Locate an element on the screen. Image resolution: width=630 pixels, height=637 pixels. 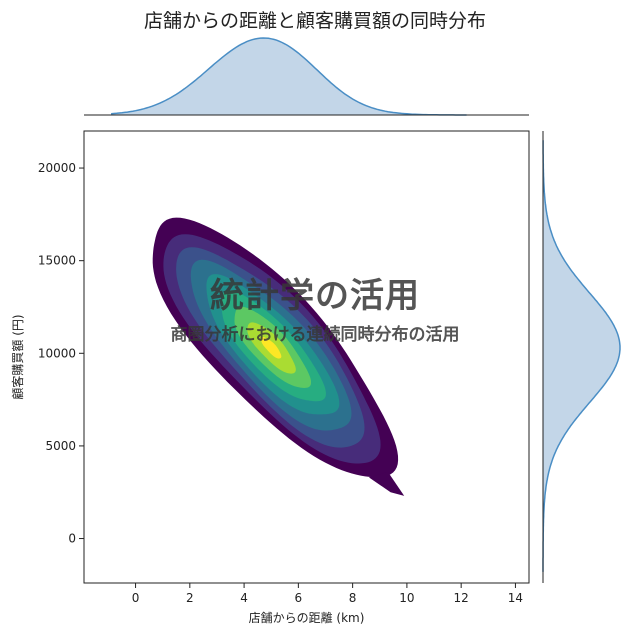
y-tick-label: 0 is located at coordinates (72, 539).